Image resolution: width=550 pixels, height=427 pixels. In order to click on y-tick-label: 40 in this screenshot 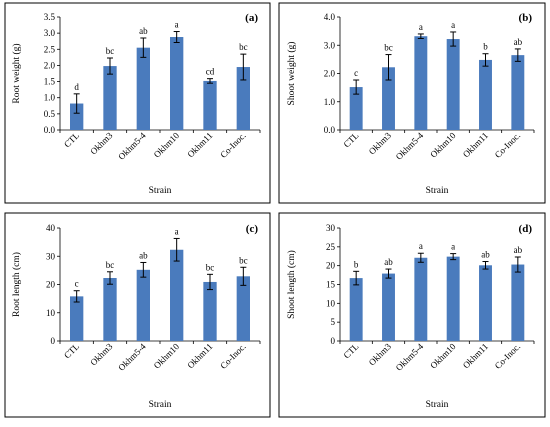, I will do `click(51, 228)`.